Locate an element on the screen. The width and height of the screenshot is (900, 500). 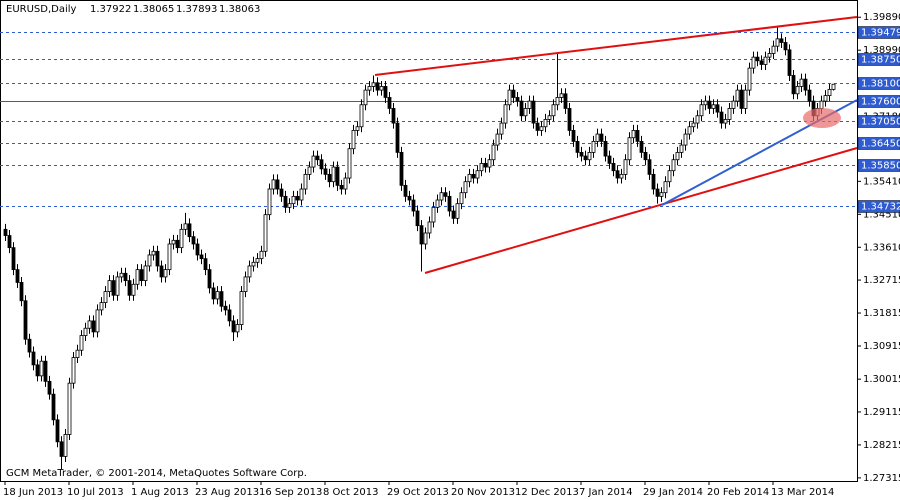
x-tick-label: 8 Oct 2013 is located at coordinates (350, 492).